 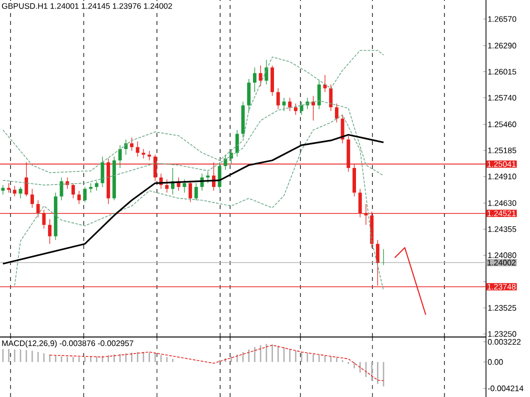 What do you see at coordinates (502, 287) in the screenshot?
I see `ref-line-label: 1.23748` at bounding box center [502, 287].